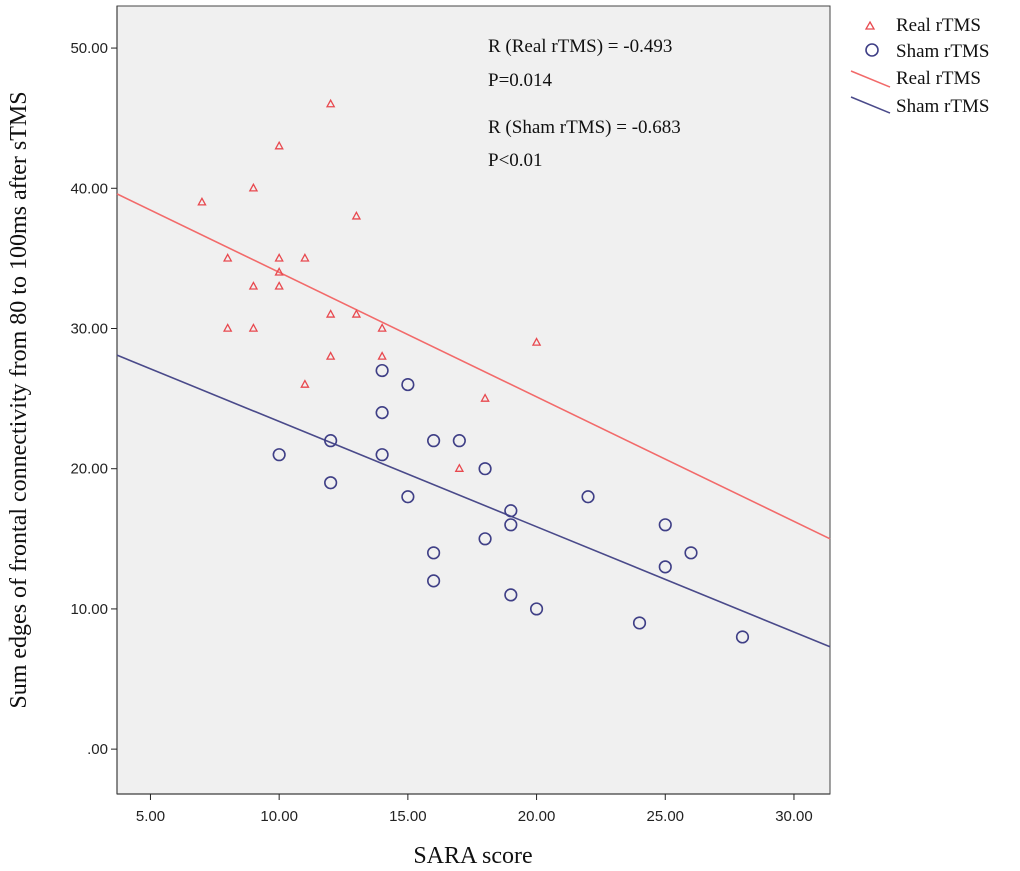 This screenshot has width=1020, height=871. What do you see at coordinates (942, 51) in the screenshot?
I see `legend-label-sham-marker: Sham rTMS` at bounding box center [942, 51].